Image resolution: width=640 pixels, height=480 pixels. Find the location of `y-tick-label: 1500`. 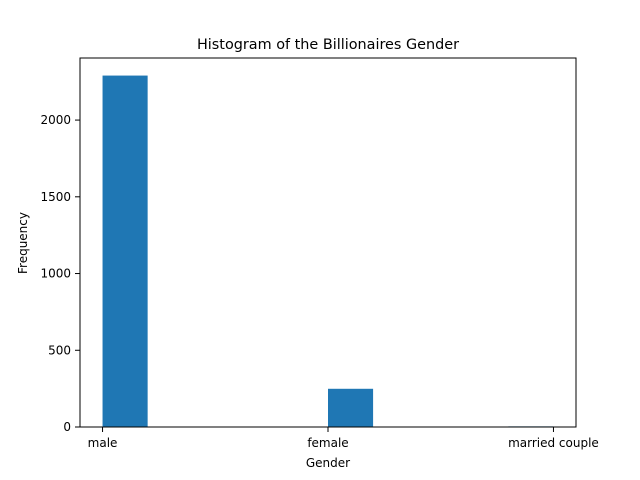

y-tick-label: 1500 is located at coordinates (55, 197).